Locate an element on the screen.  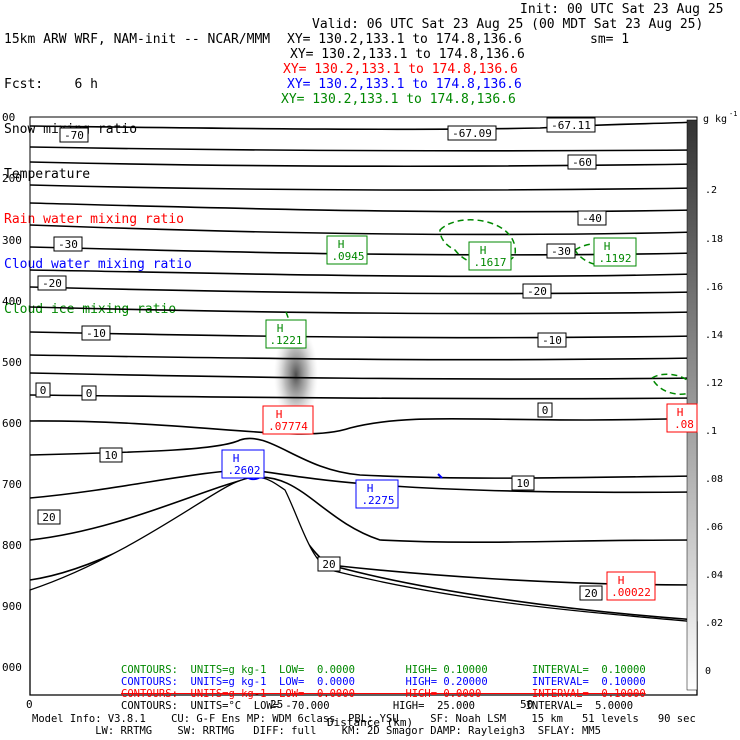
colorbar-unit-exp: -1 is located at coordinates (733, 114).